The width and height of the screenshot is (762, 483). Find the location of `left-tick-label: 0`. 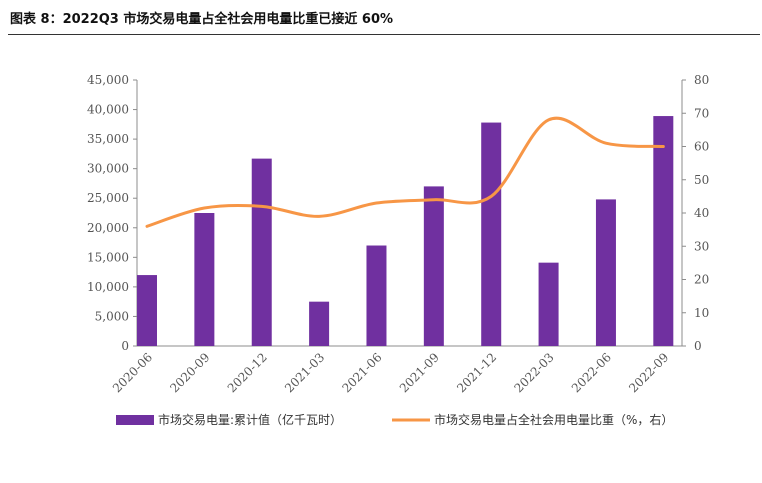

left-tick-label: 0 is located at coordinates (125, 346).